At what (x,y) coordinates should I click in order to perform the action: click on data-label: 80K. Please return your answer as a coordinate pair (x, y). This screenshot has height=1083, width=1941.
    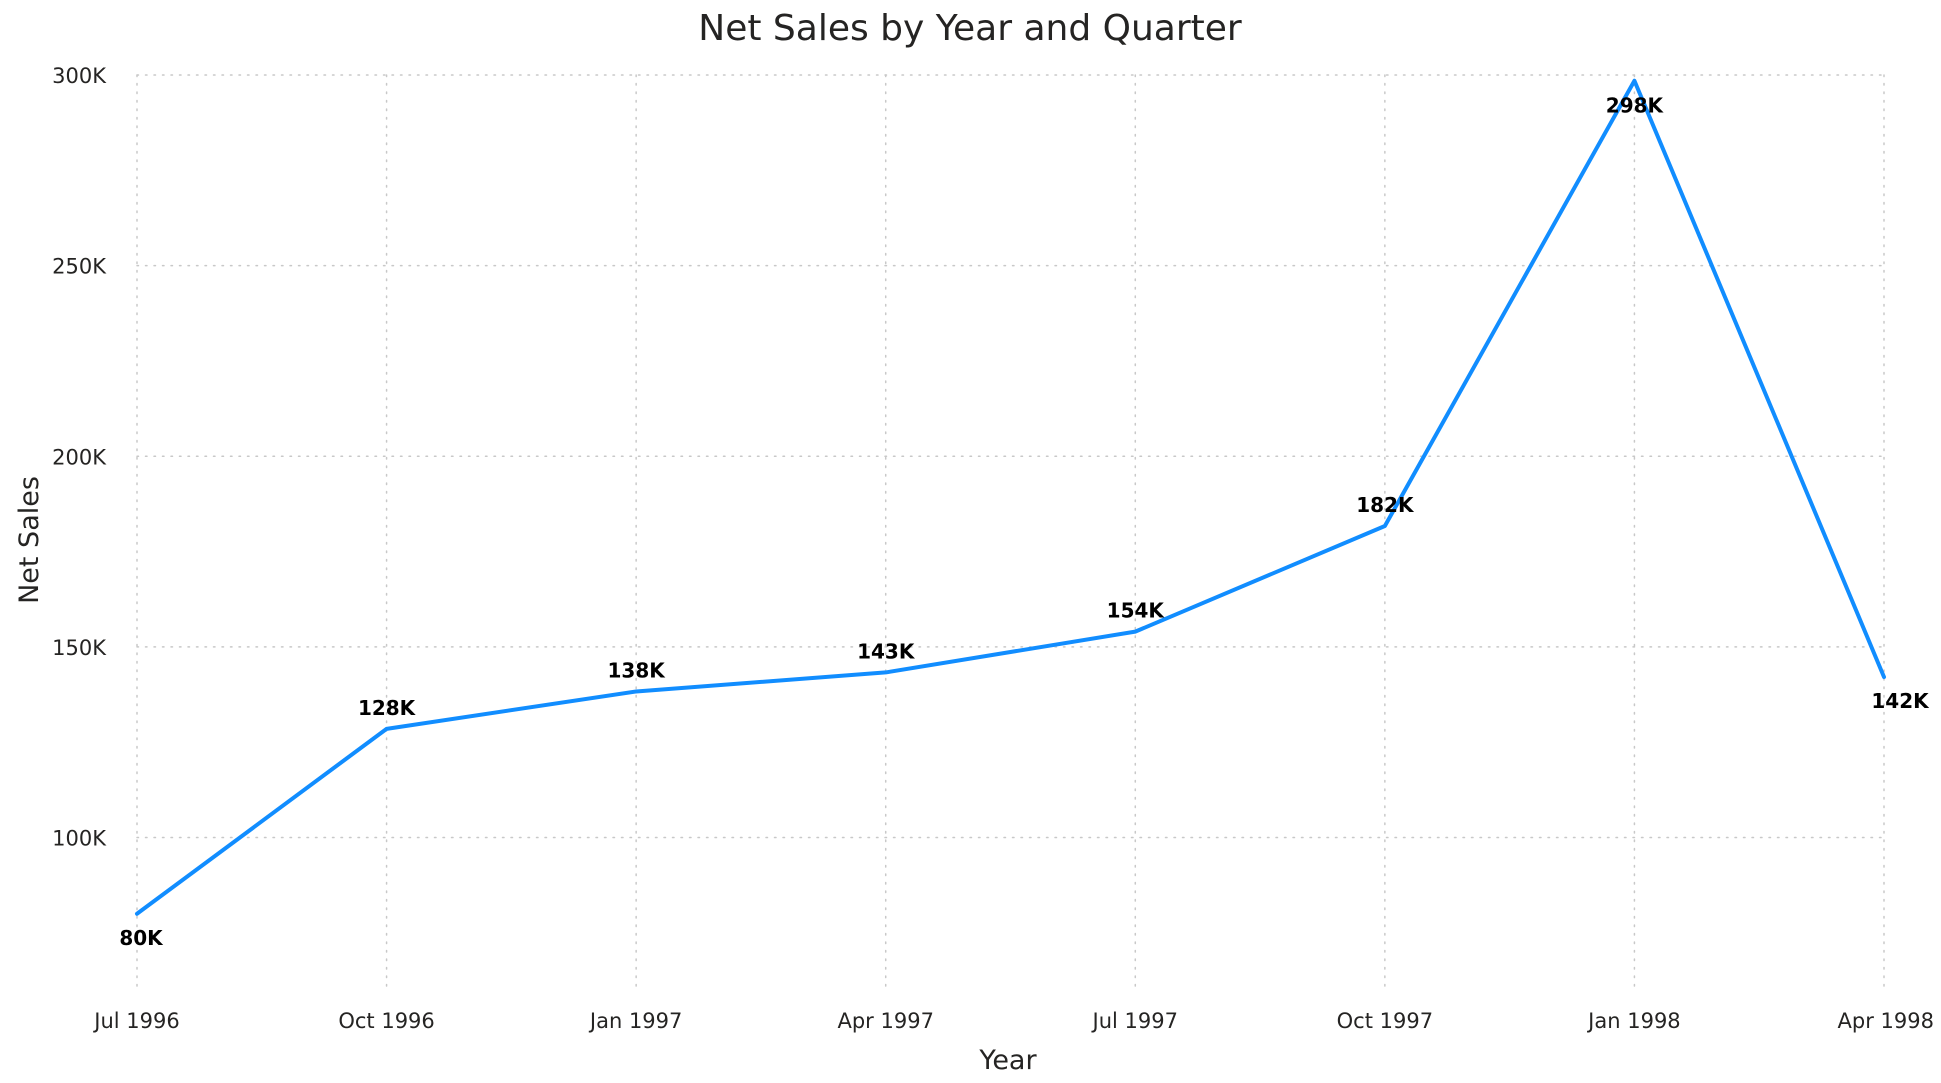
    Looking at the image, I should click on (141, 938).